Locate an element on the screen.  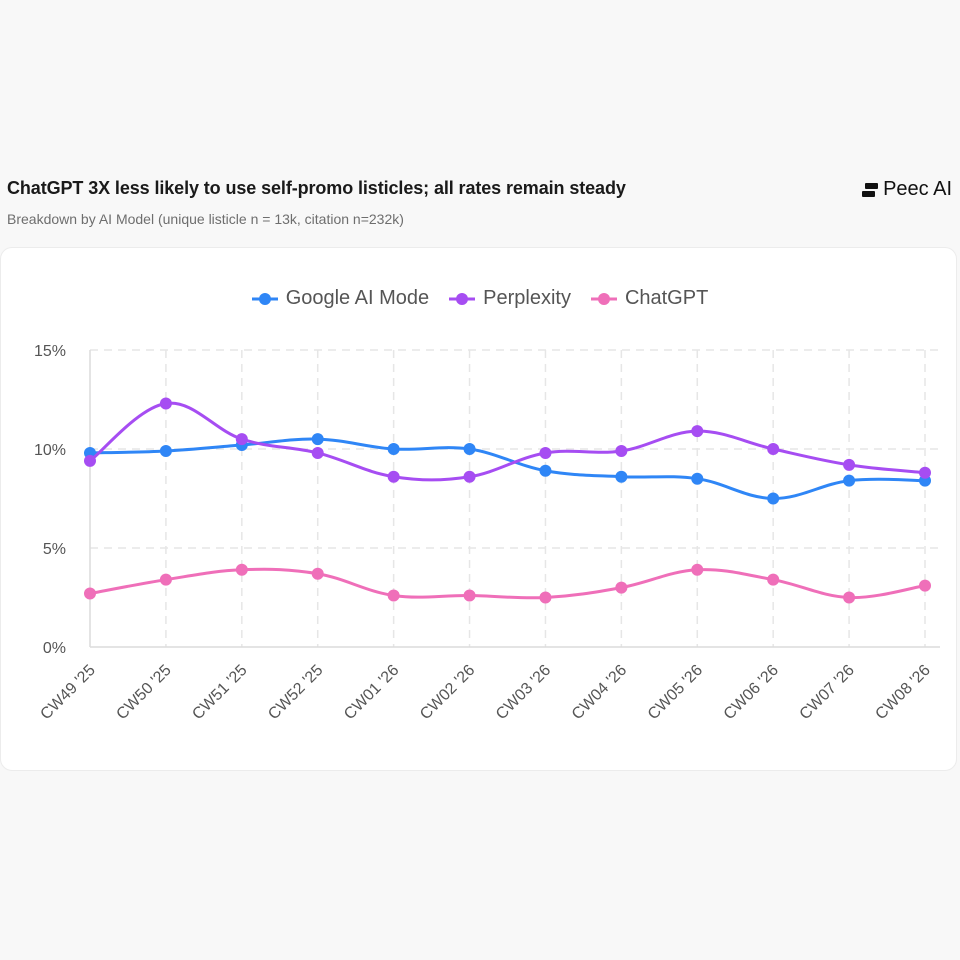
legend-label: ChatGPT is located at coordinates (666, 298).